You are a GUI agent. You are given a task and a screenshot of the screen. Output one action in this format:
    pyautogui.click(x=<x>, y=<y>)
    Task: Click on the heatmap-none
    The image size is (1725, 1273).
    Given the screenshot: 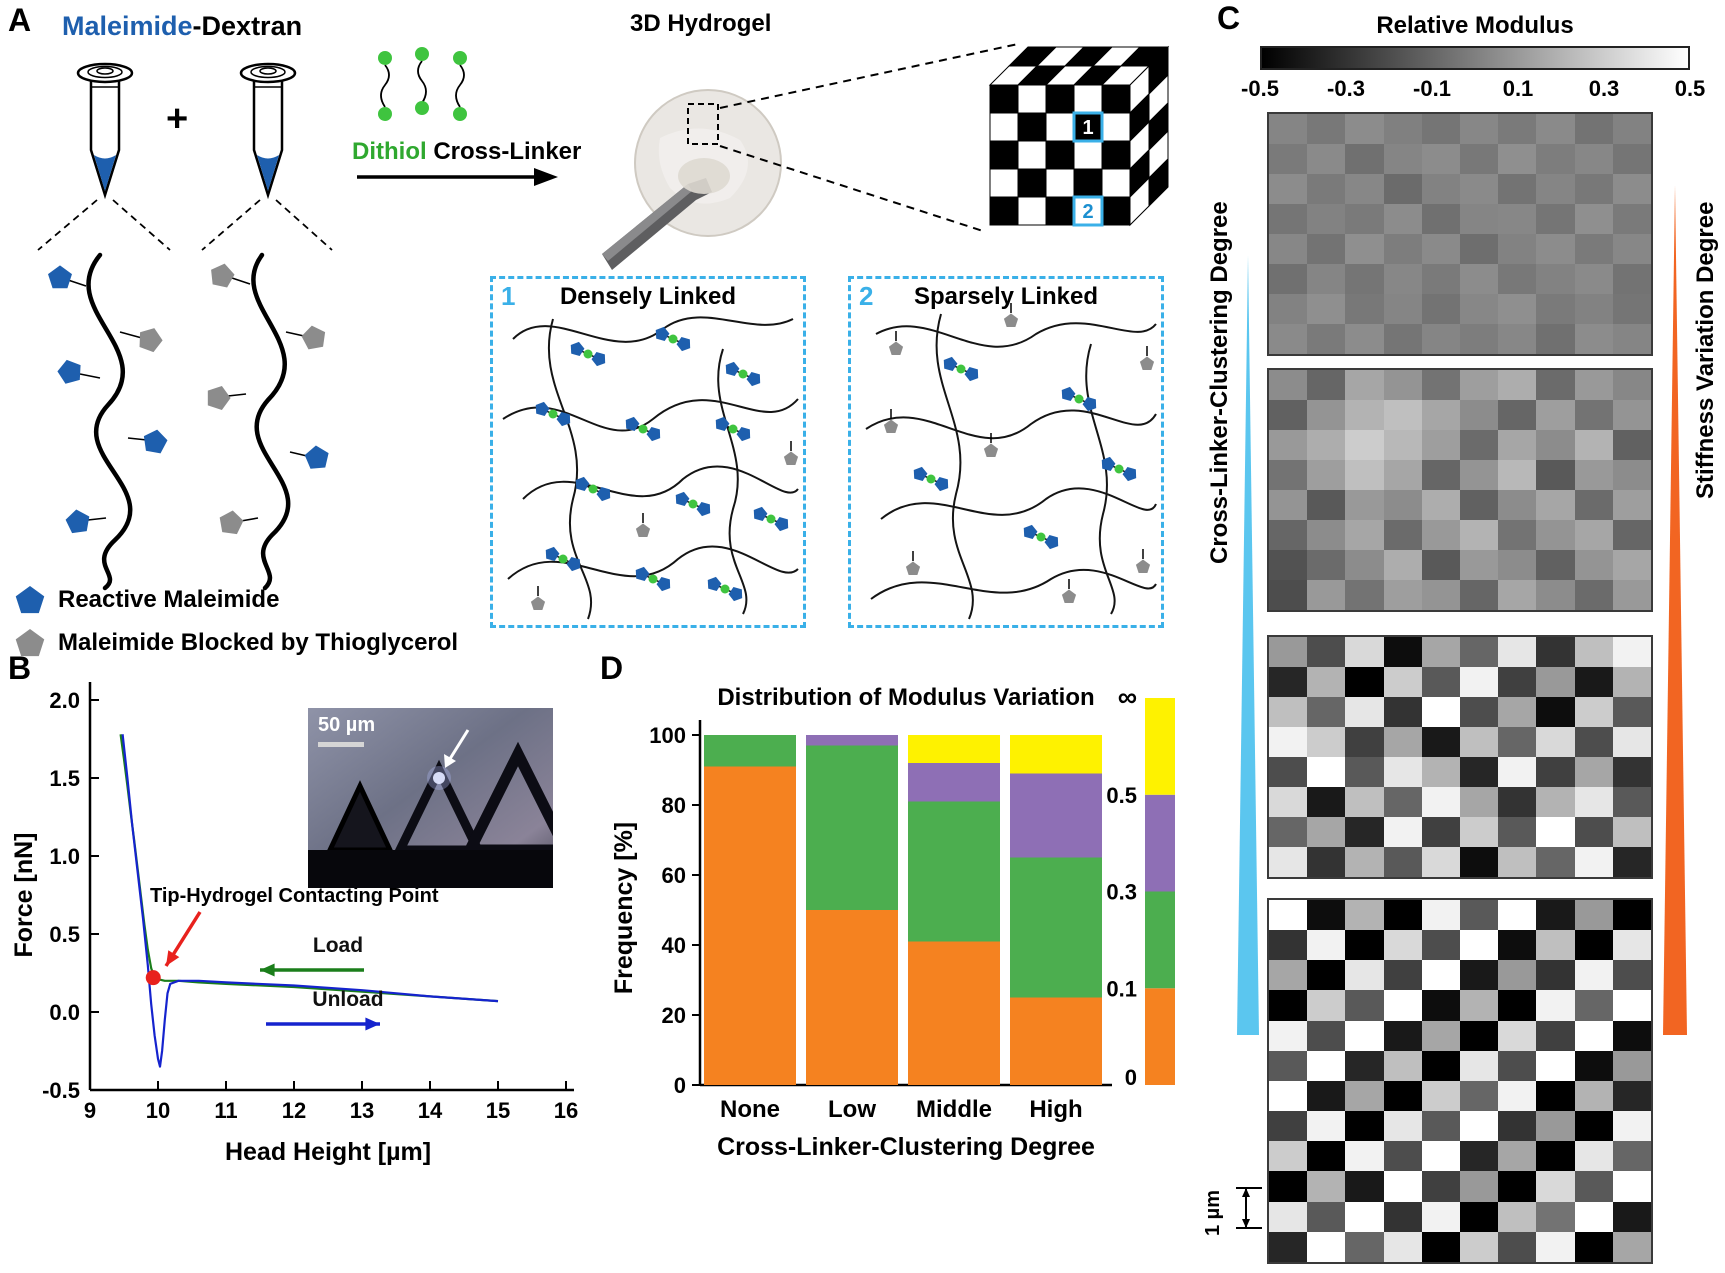 What is the action you would take?
    pyautogui.click(x=1460, y=234)
    